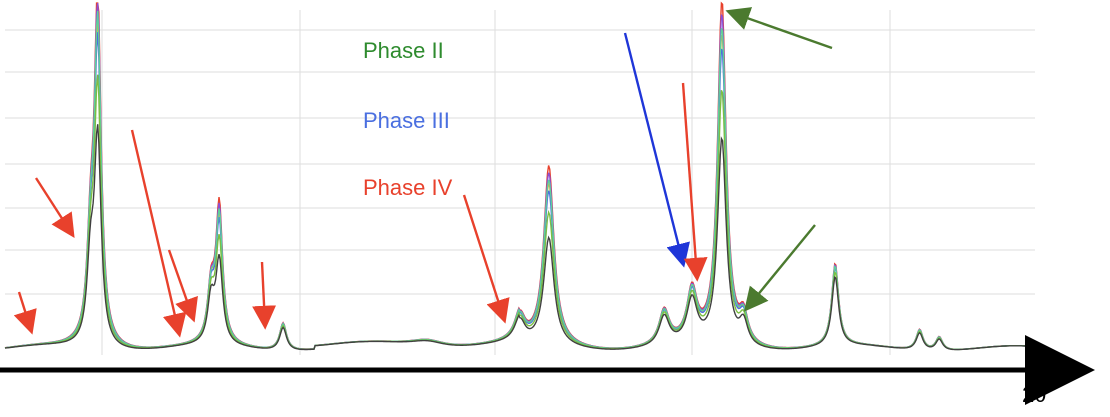 The width and height of the screenshot is (1110, 417). I want to click on legend-entry-phase-iii: Phase III, so click(406, 120).